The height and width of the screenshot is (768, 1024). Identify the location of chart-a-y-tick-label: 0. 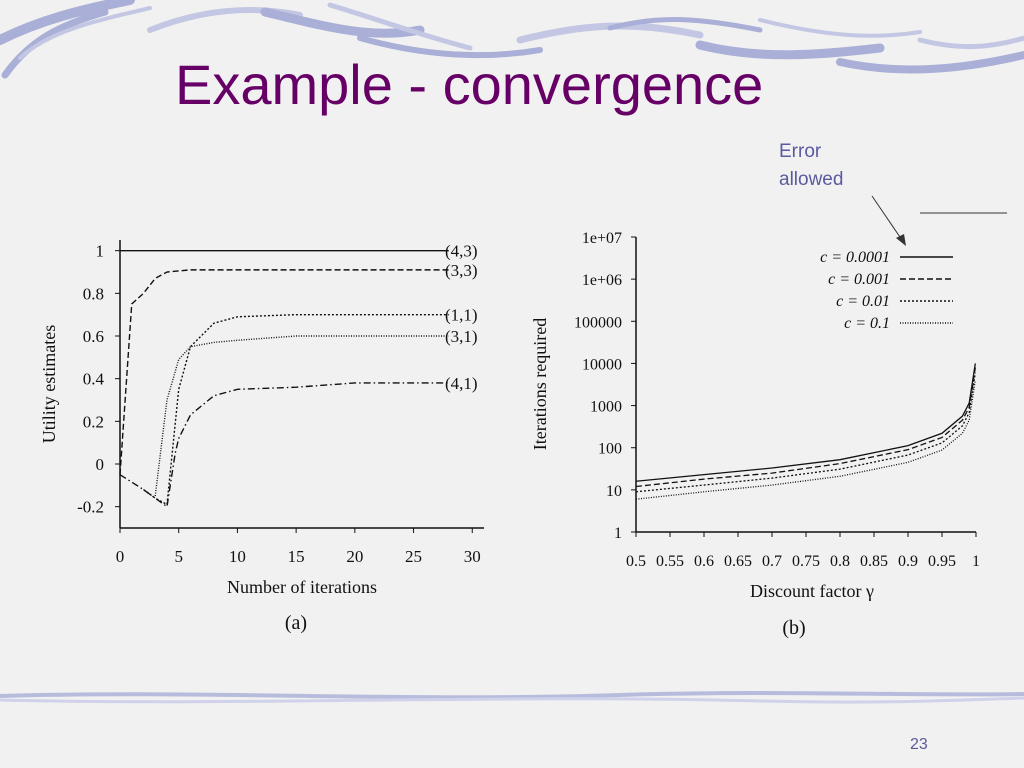
(100, 464).